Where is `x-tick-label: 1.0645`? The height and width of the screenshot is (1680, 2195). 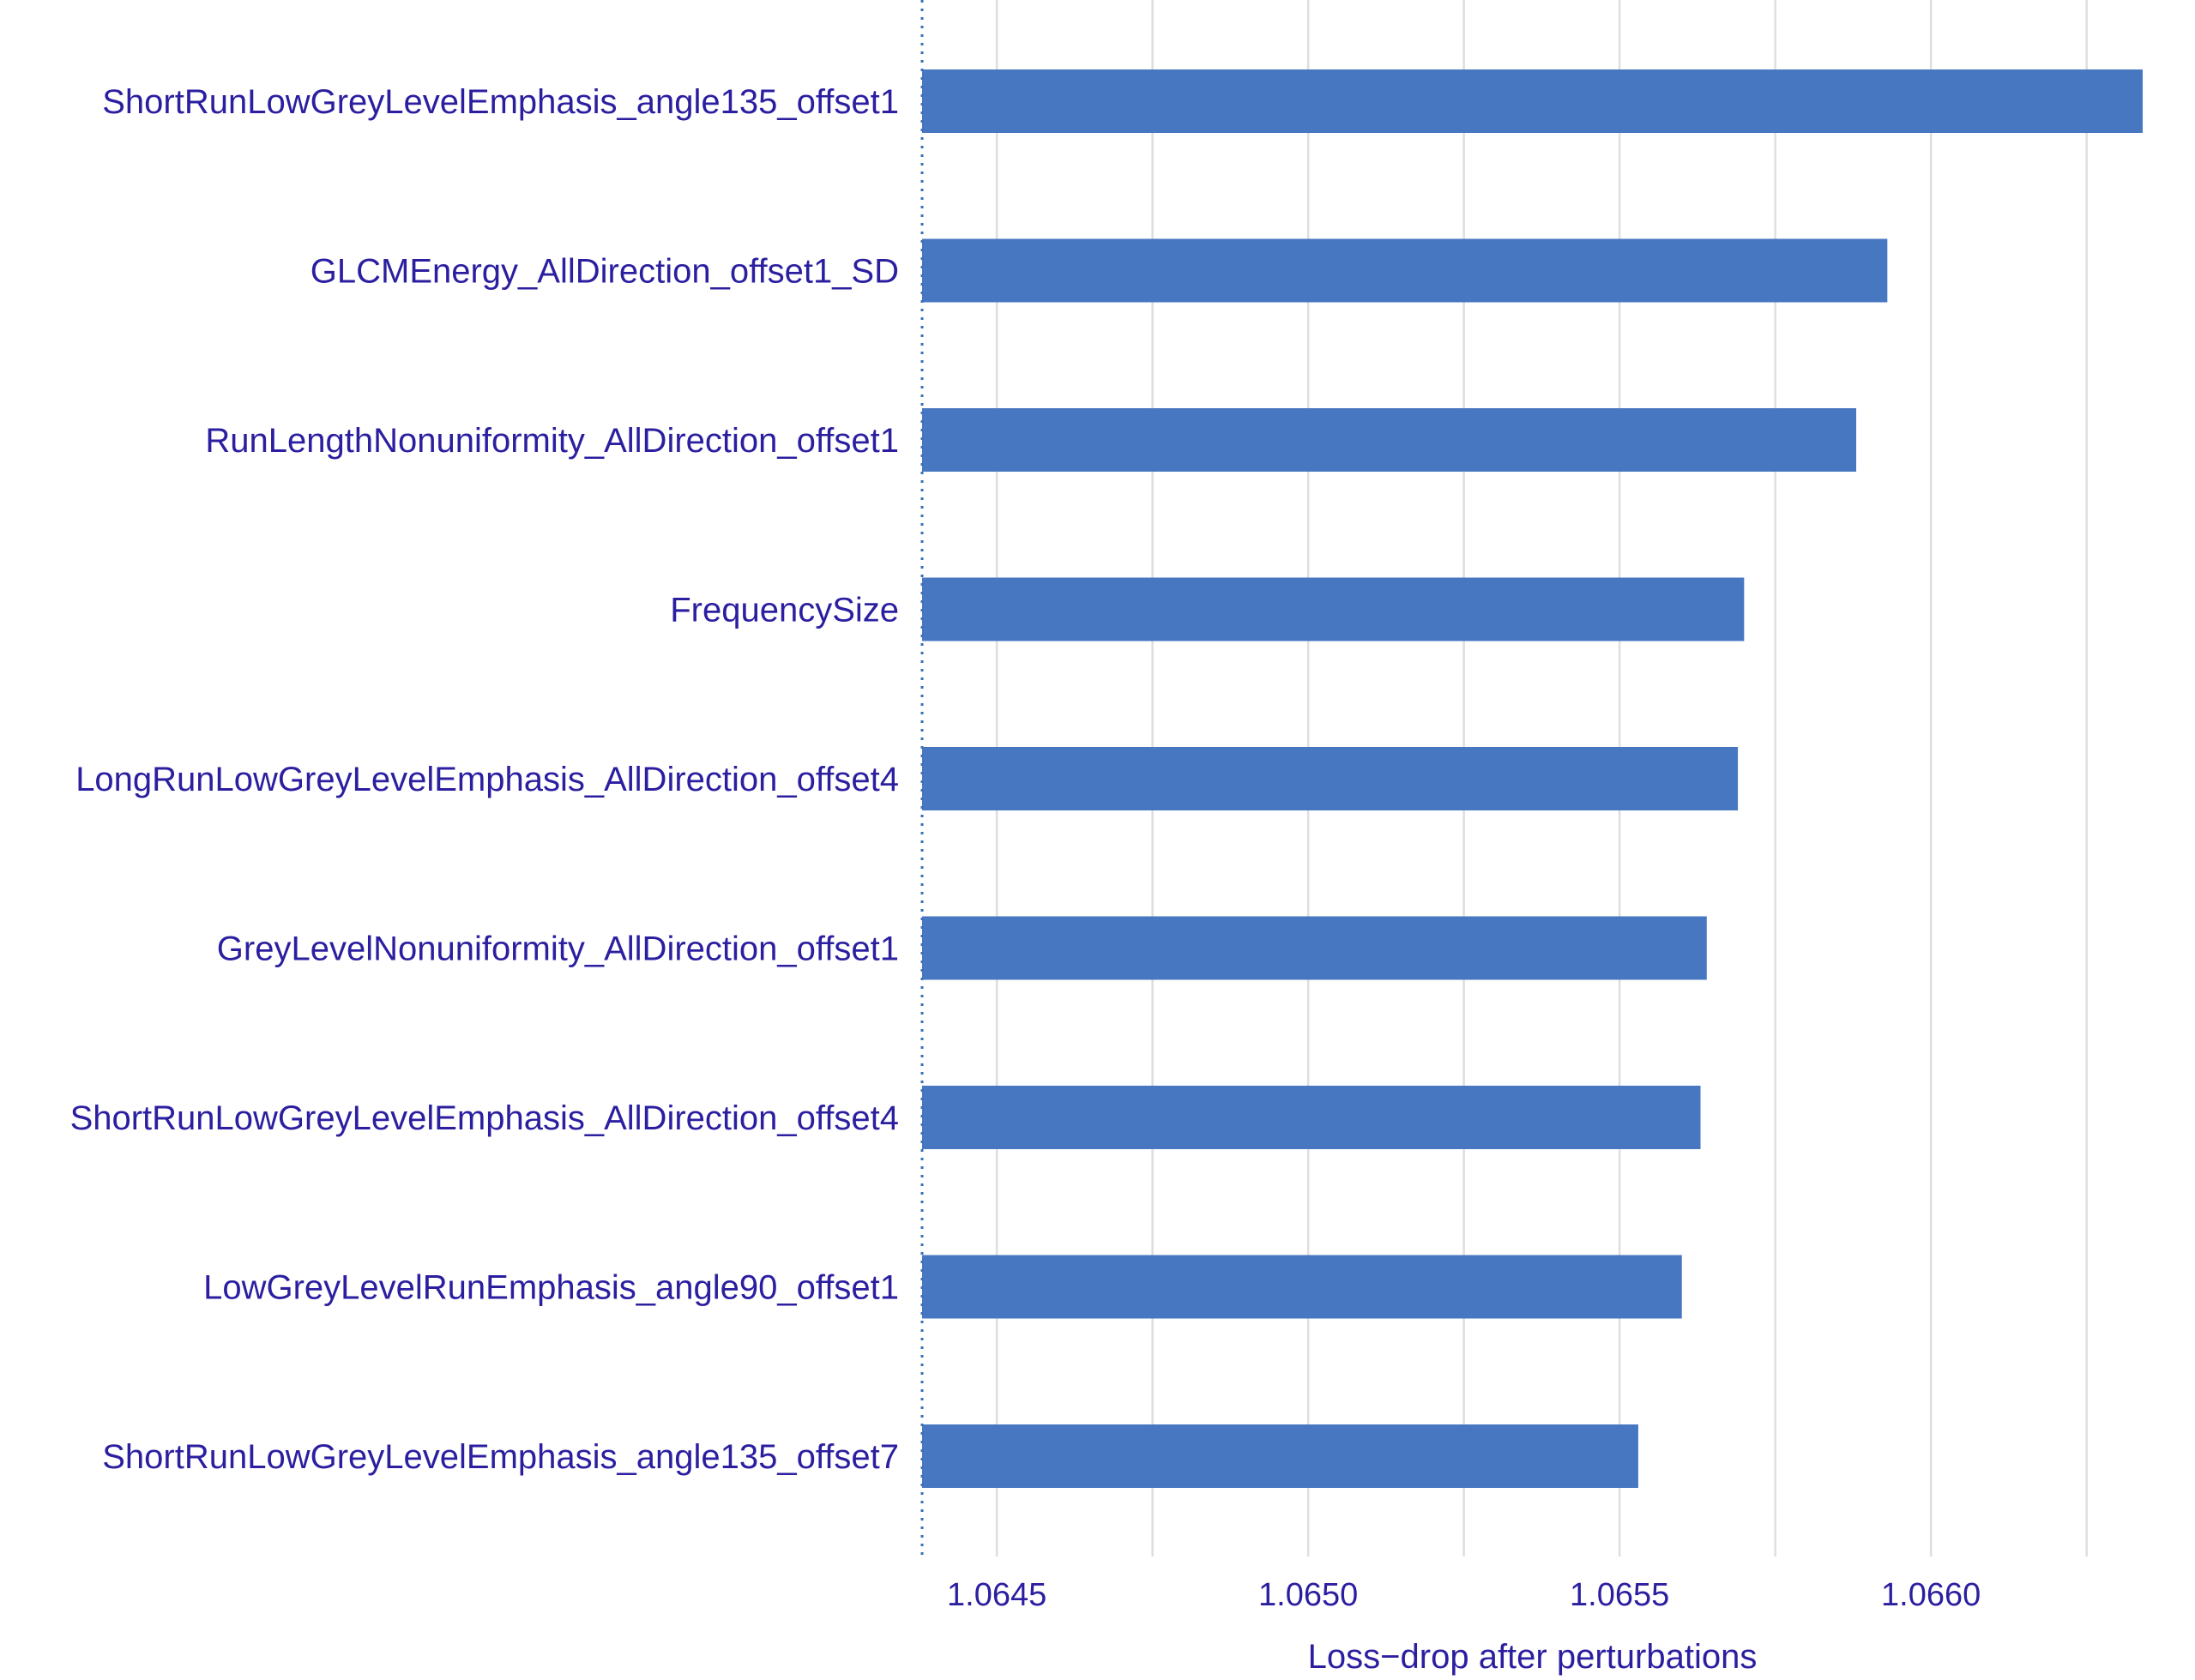
x-tick-label: 1.0645 is located at coordinates (997, 1595).